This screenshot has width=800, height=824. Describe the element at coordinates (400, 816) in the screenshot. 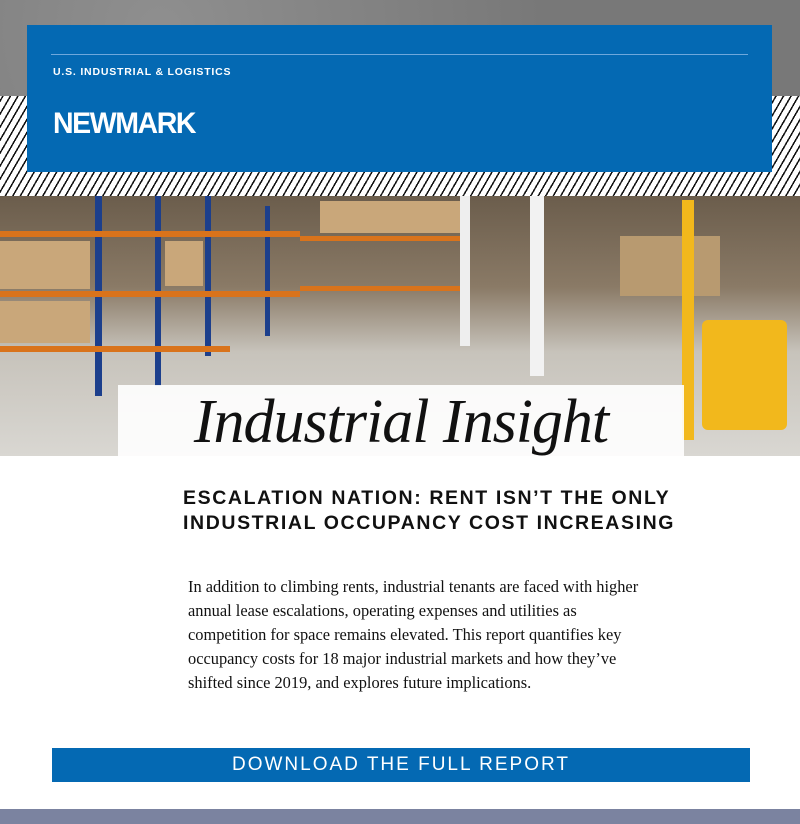

I see `footer-bar` at that location.